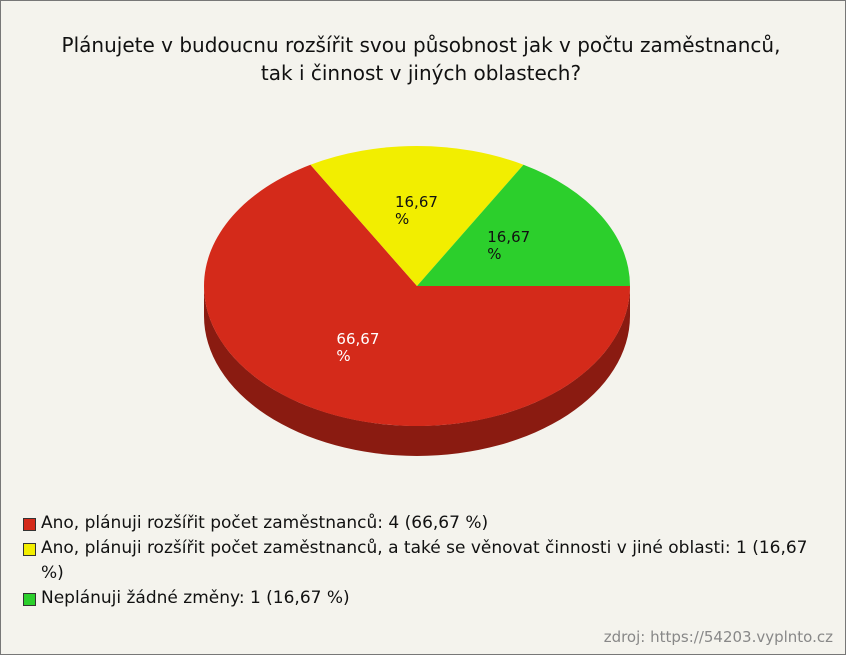  I want to click on source: zdroj: https://54203.vyplnto.cz, so click(718, 637).